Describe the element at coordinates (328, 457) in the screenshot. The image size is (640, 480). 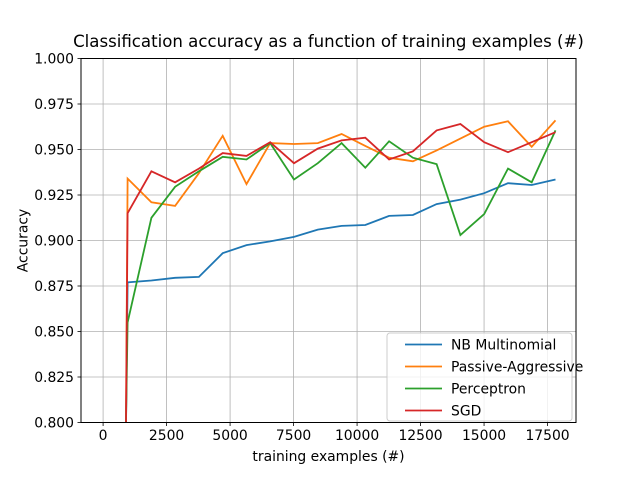
I see `x-axis-label: training examples (#)` at that location.